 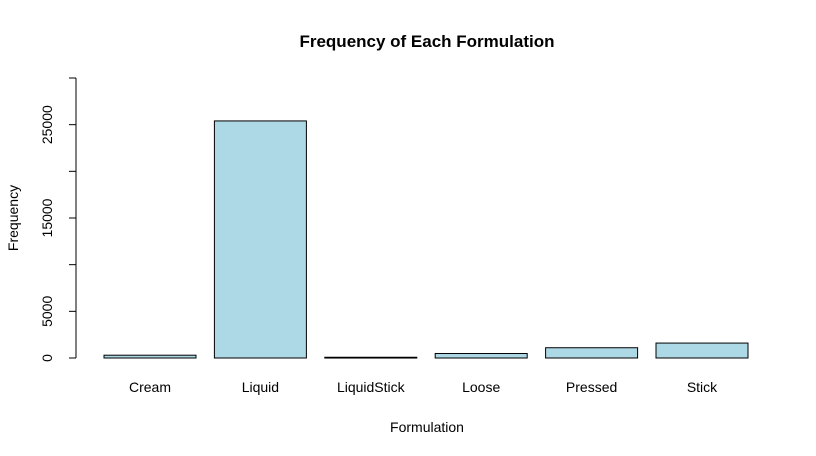 What do you see at coordinates (426, 41) in the screenshot?
I see `chart-title: Frequency of Each Formulation` at bounding box center [426, 41].